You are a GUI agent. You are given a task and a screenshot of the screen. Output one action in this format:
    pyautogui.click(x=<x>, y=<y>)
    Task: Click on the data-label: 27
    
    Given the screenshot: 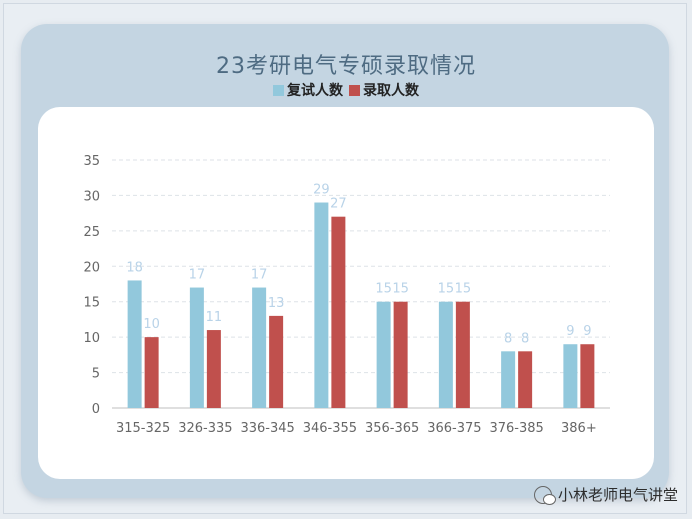 What is the action you would take?
    pyautogui.click(x=338, y=204)
    